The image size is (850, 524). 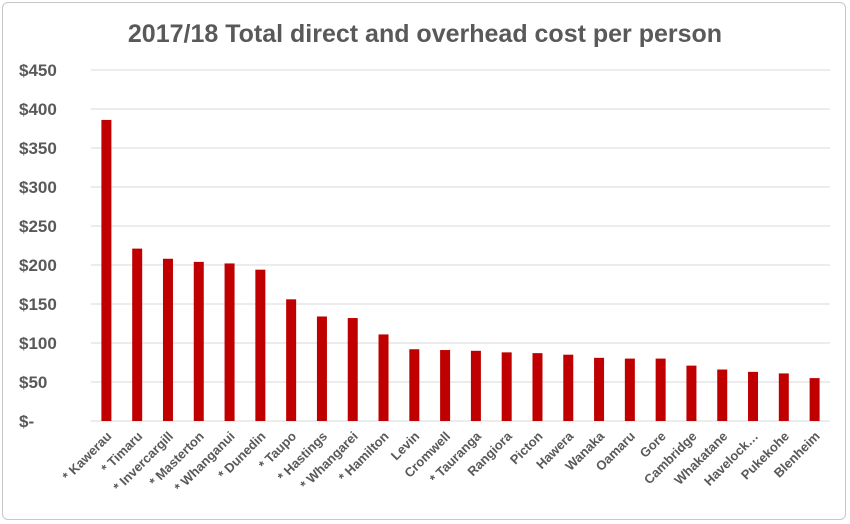 What do you see at coordinates (38, 109) in the screenshot?
I see `y-tick-label: $400` at bounding box center [38, 109].